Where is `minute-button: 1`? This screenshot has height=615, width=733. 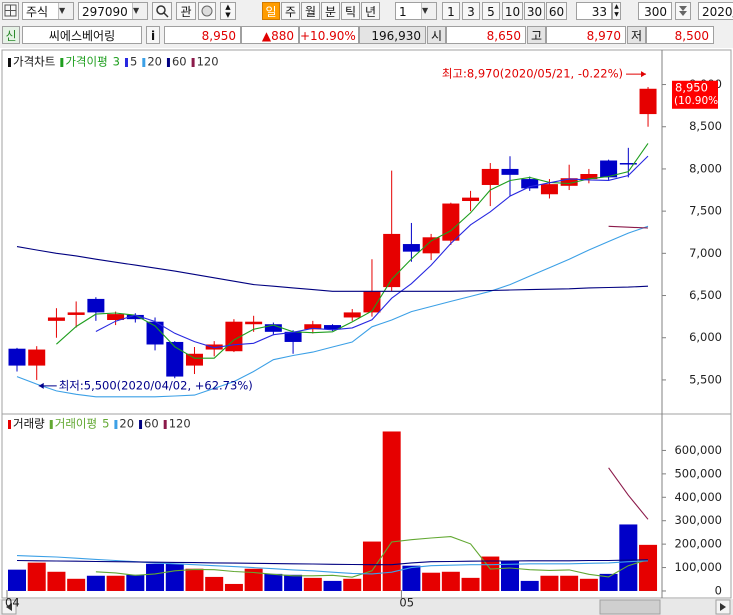
minute-button: 1 is located at coordinates (451, 11).